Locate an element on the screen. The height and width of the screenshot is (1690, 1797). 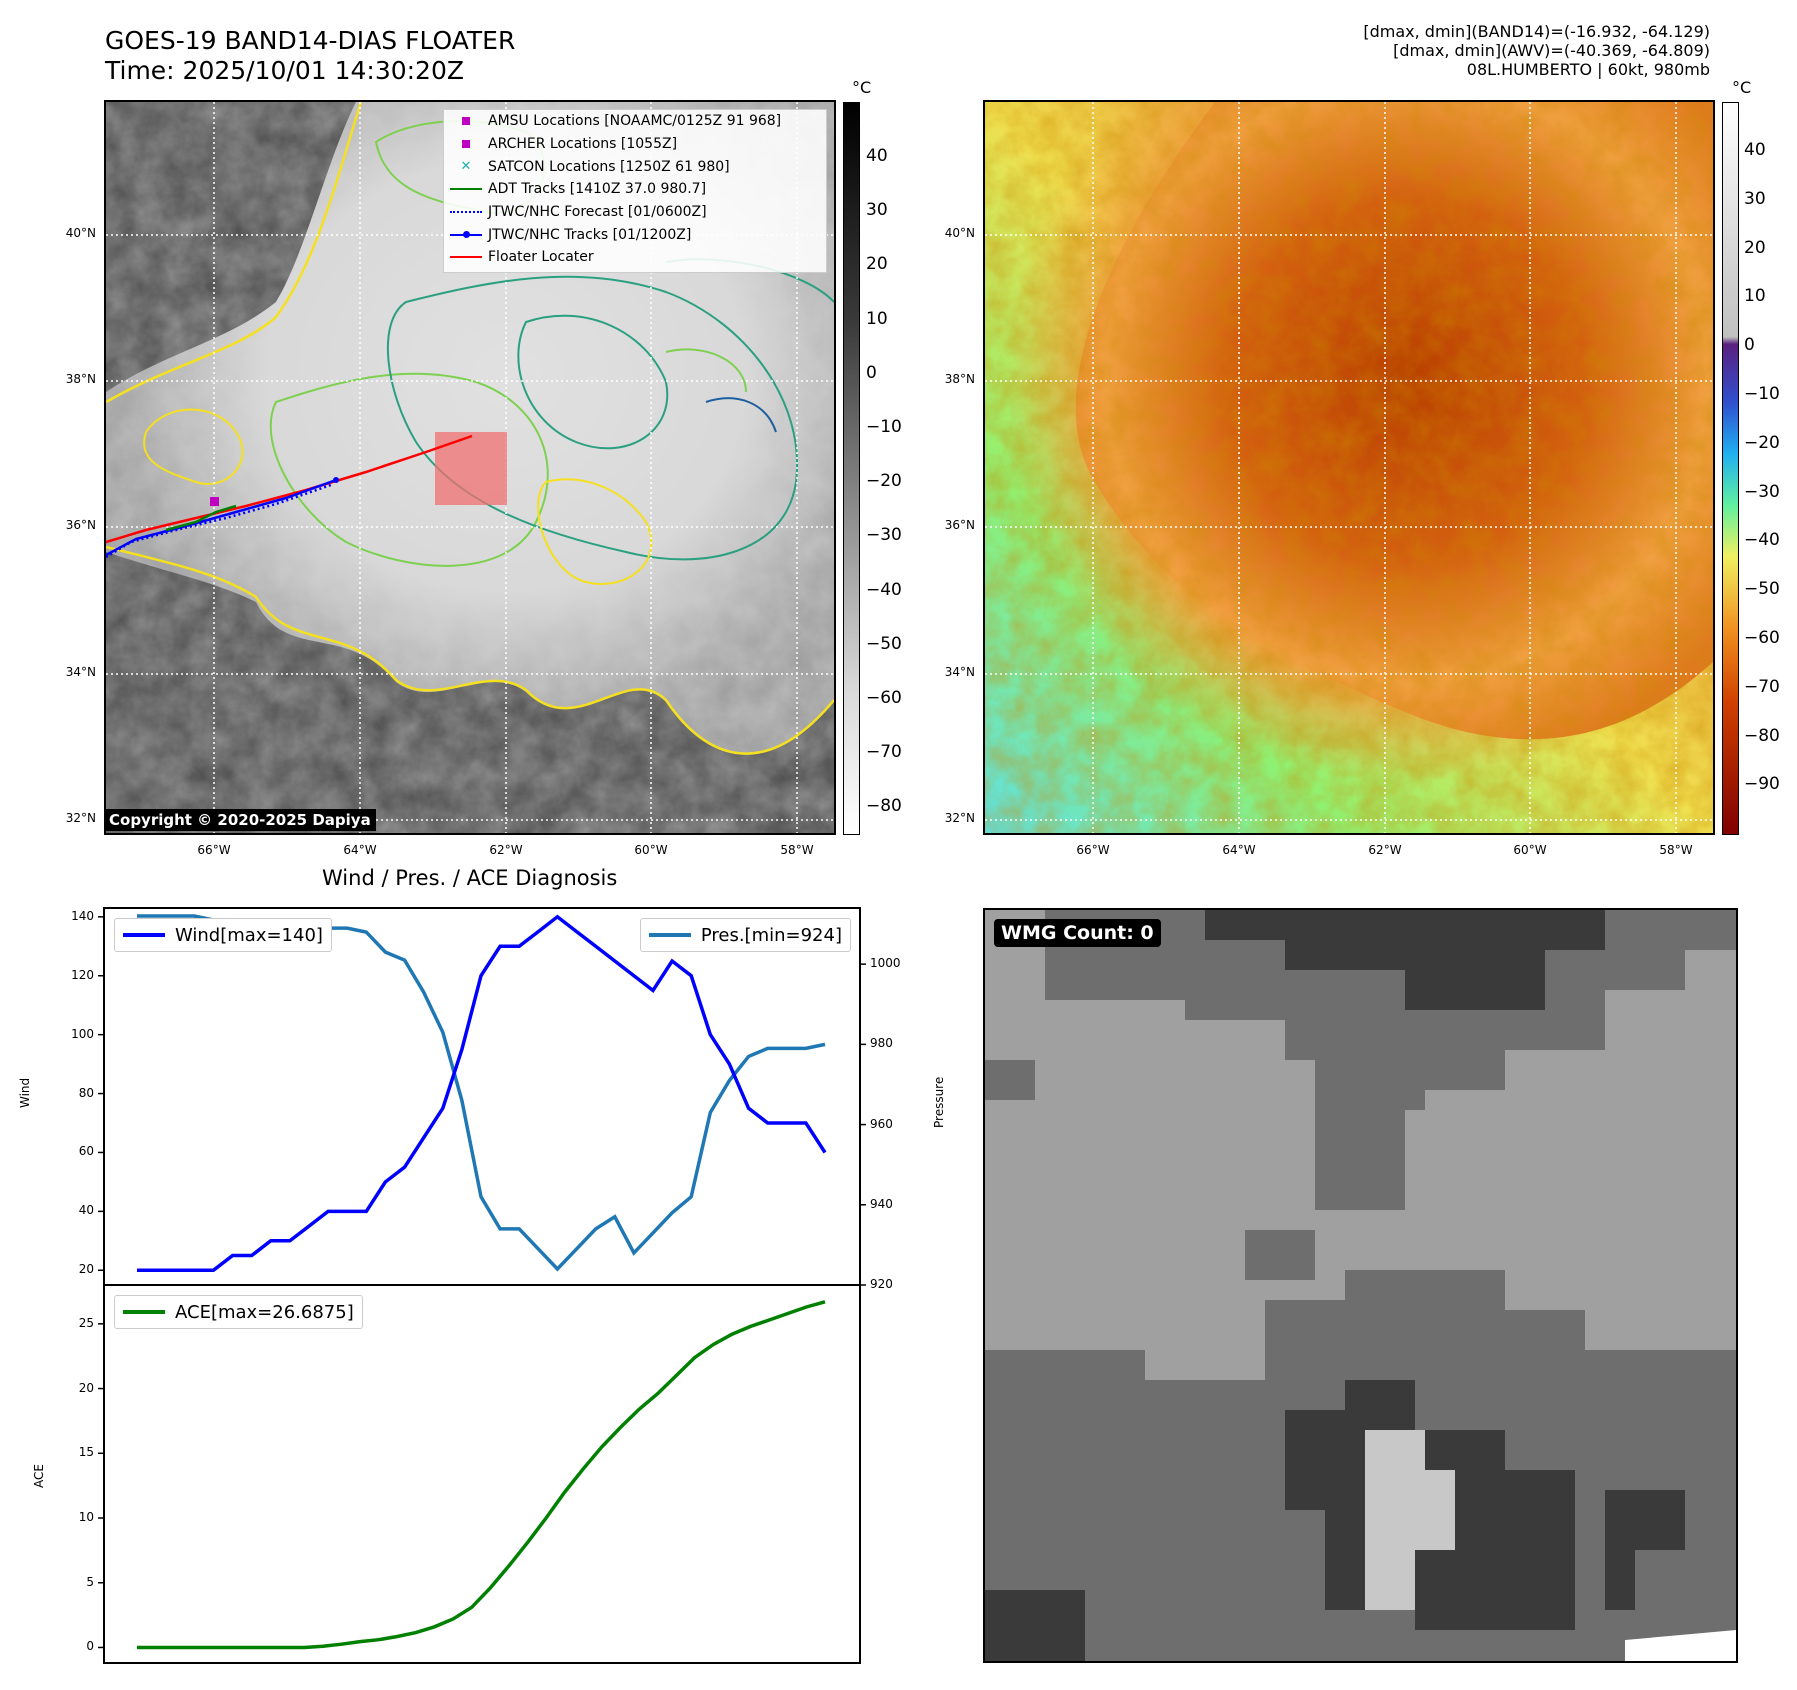
colorbar-tick-label: −30 is located at coordinates (1762, 491).